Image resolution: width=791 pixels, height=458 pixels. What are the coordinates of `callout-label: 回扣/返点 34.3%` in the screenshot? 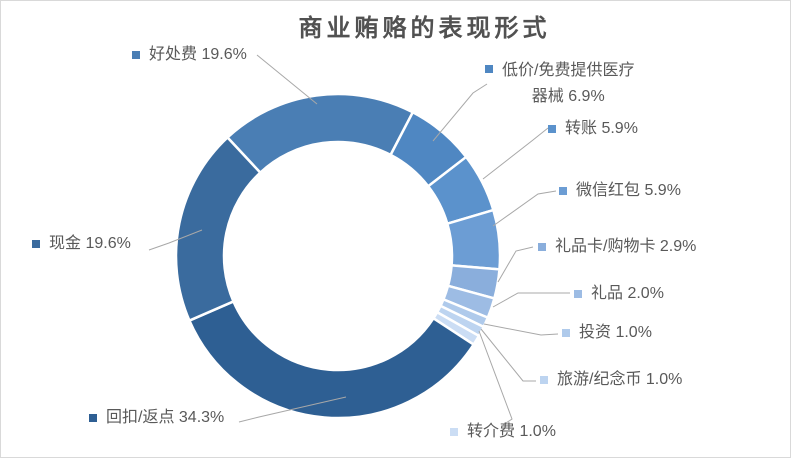 It's located at (165, 417).